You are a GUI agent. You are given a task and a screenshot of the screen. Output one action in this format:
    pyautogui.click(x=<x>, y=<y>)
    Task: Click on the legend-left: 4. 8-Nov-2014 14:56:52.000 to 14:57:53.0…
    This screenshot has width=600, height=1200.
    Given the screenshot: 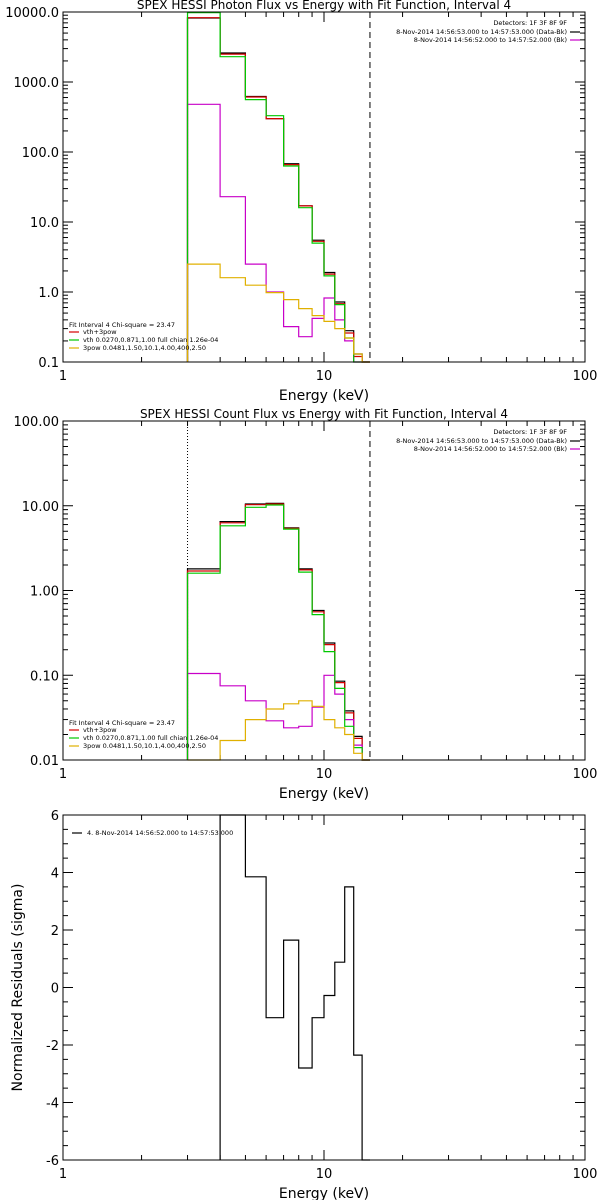 What is the action you would take?
    pyautogui.click(x=152, y=833)
    